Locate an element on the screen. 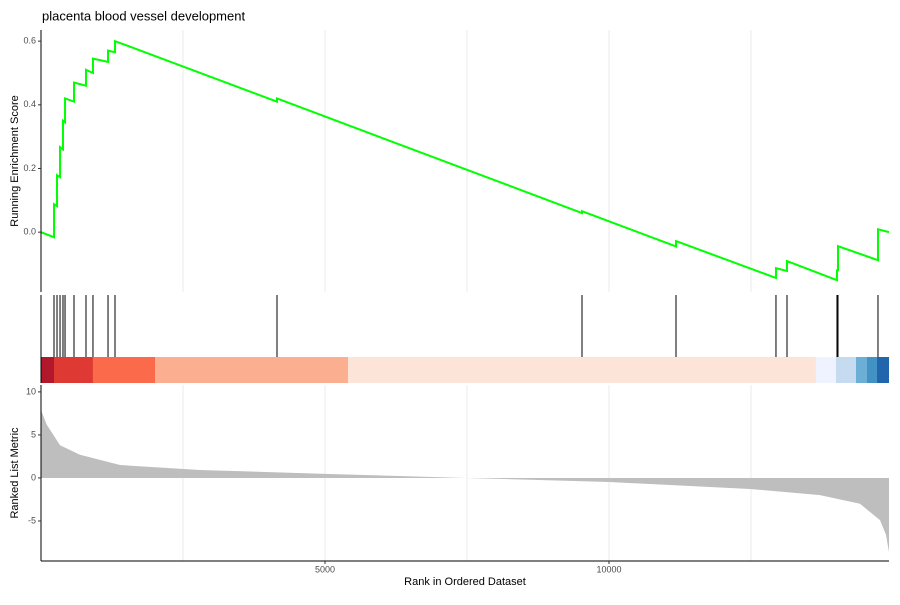 Image resolution: width=900 pixels, height=605 pixels. y-axis-label: Ranked List Metric is located at coordinates (15, 473).